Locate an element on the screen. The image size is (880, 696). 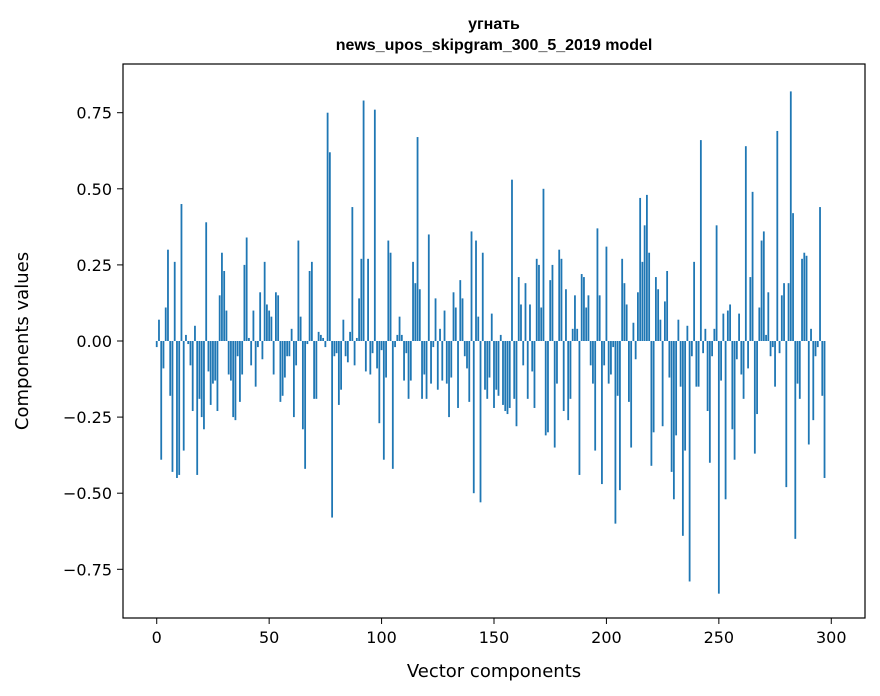
chart-title-line-1: угнать is located at coordinates (494, 24).